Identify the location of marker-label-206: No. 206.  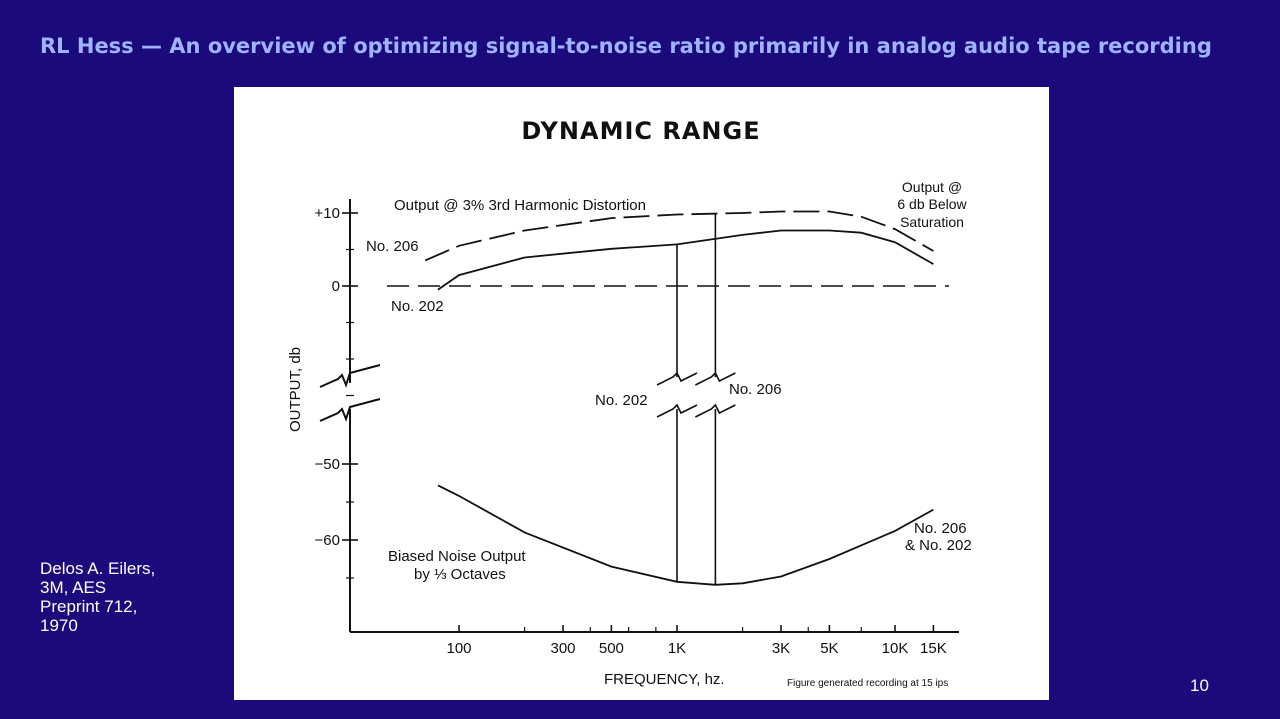
(755, 389).